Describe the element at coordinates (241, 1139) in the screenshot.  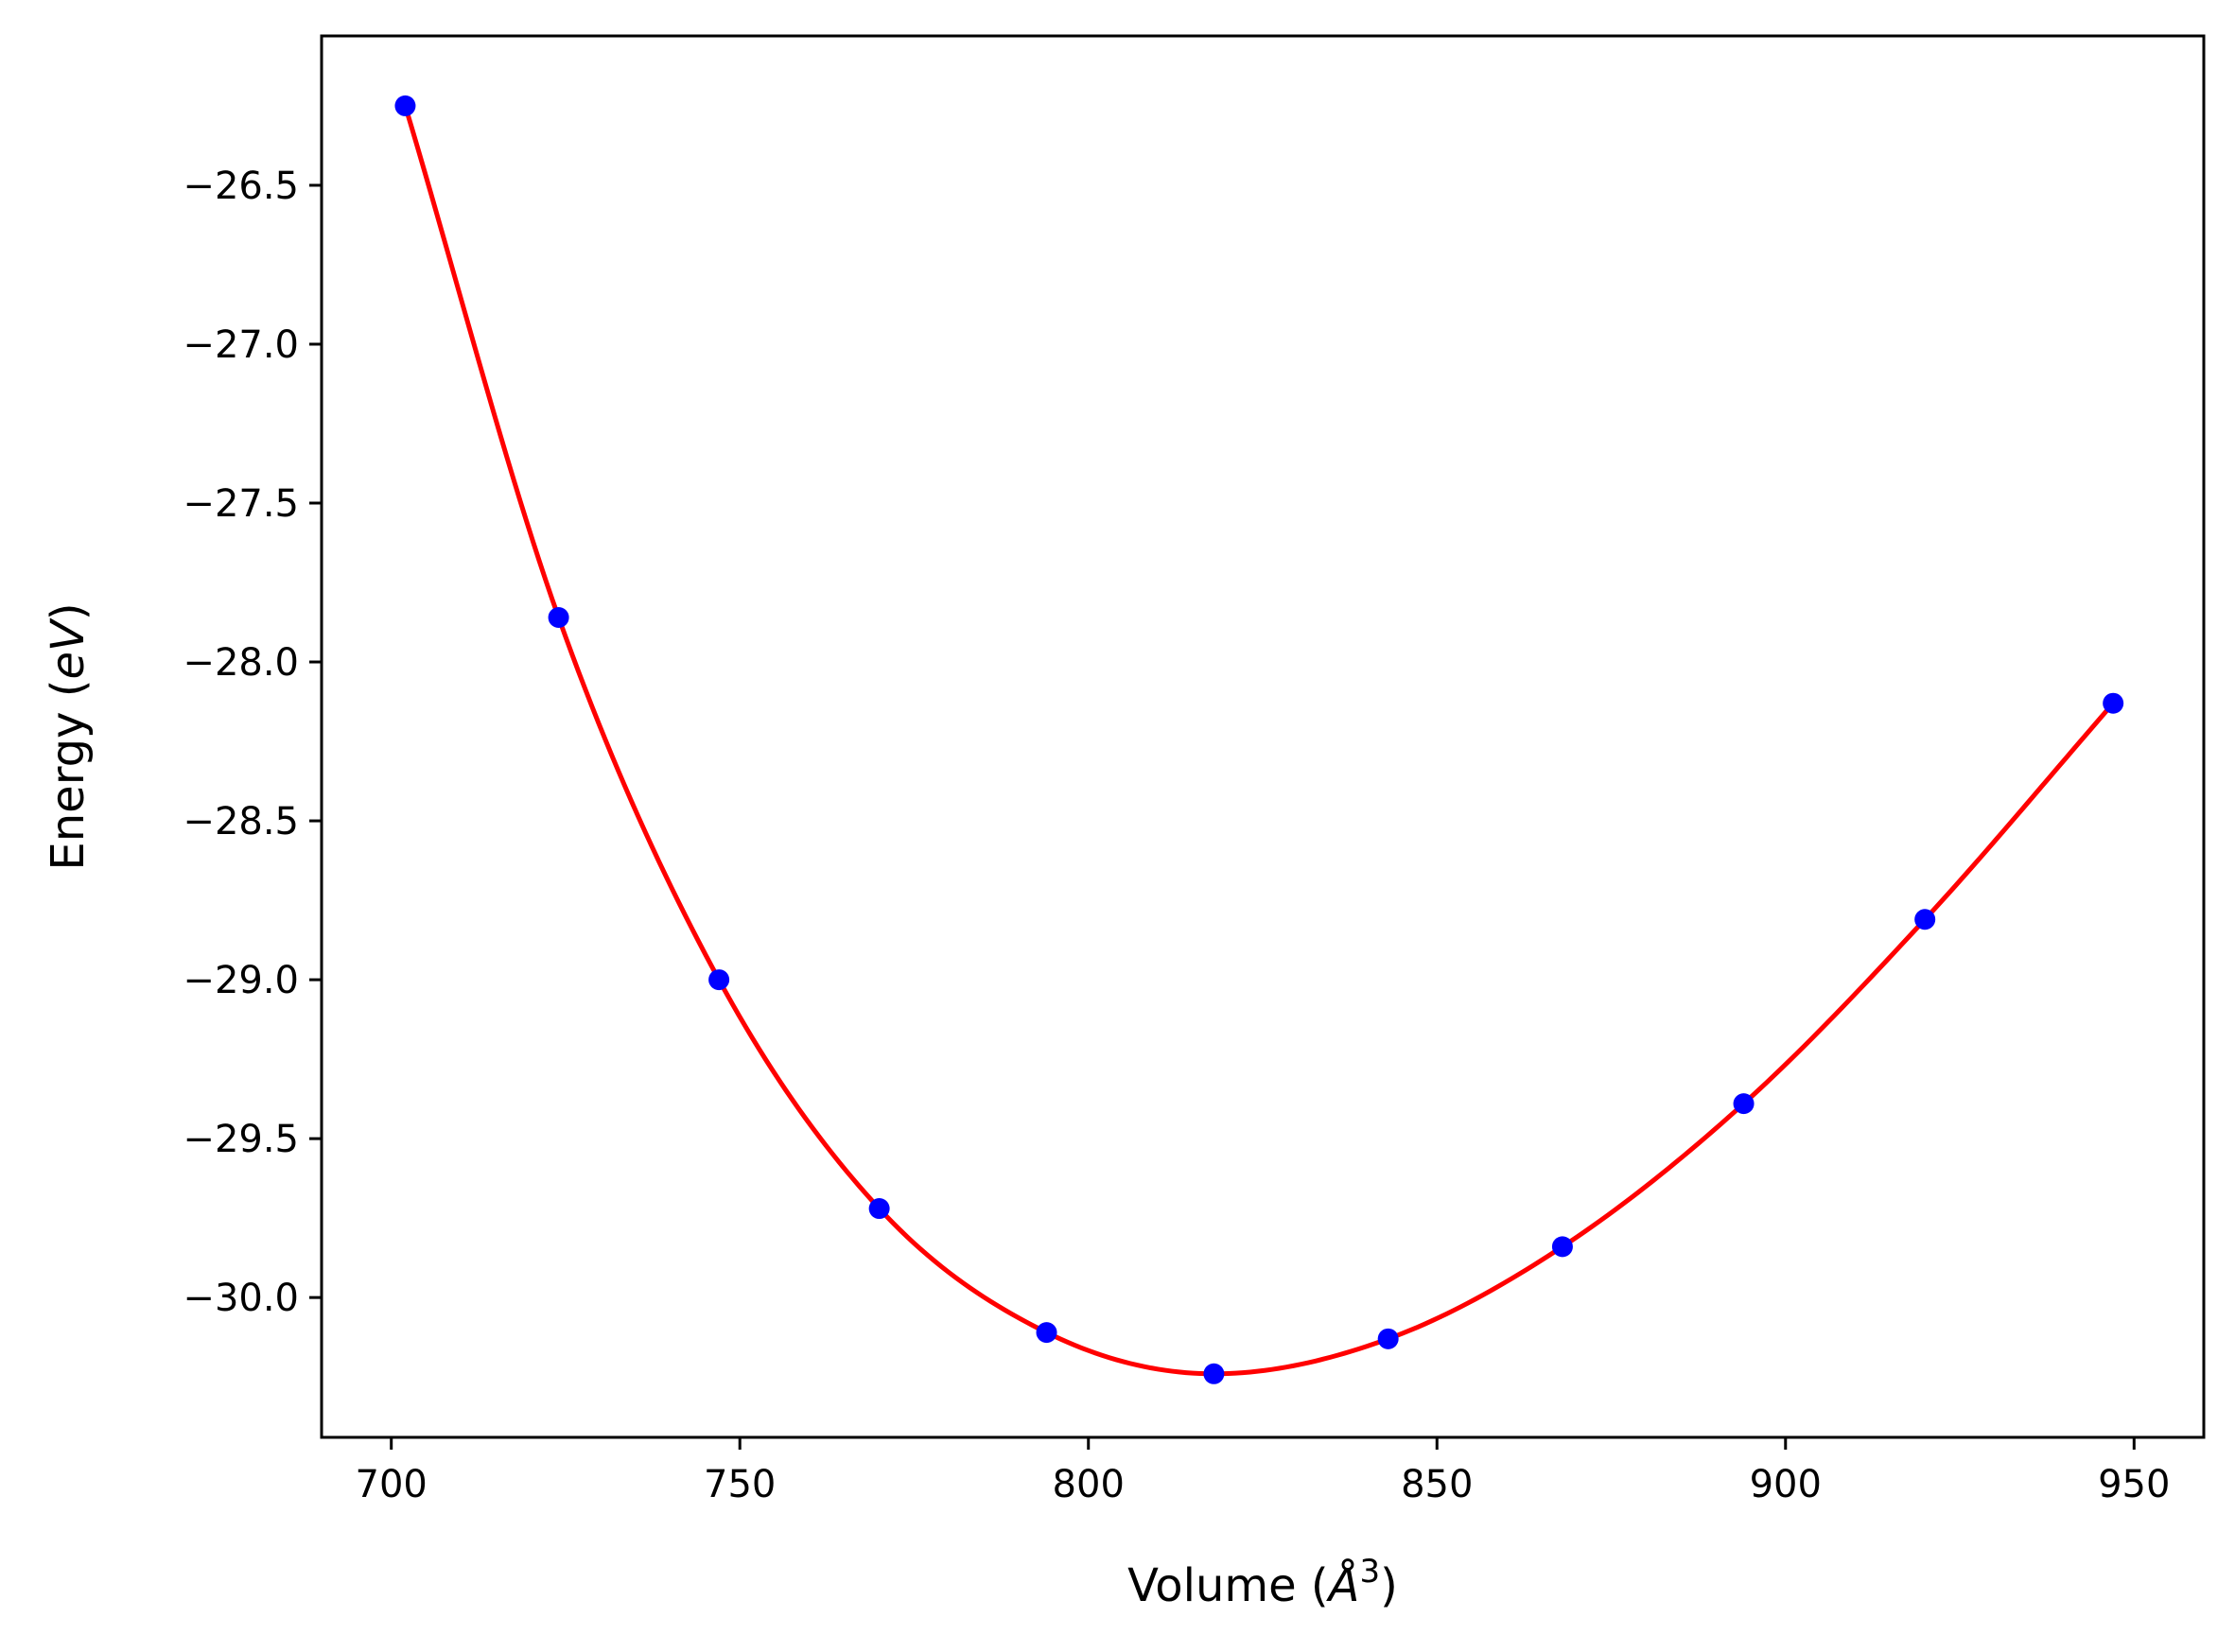
I see `y-tick-label: −29.5` at that location.